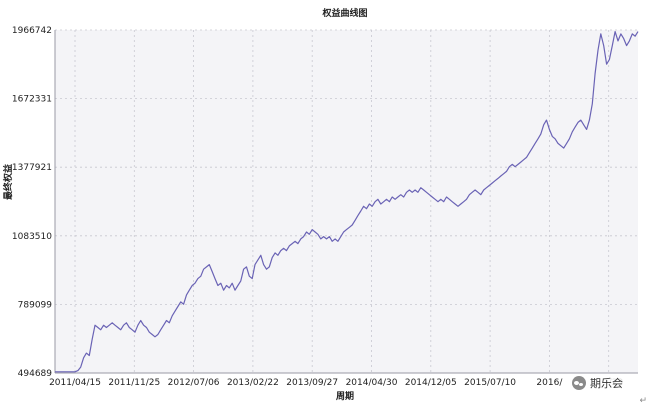 The width and height of the screenshot is (659, 412). I want to click on y-tick-label: 1672331, so click(32, 100).